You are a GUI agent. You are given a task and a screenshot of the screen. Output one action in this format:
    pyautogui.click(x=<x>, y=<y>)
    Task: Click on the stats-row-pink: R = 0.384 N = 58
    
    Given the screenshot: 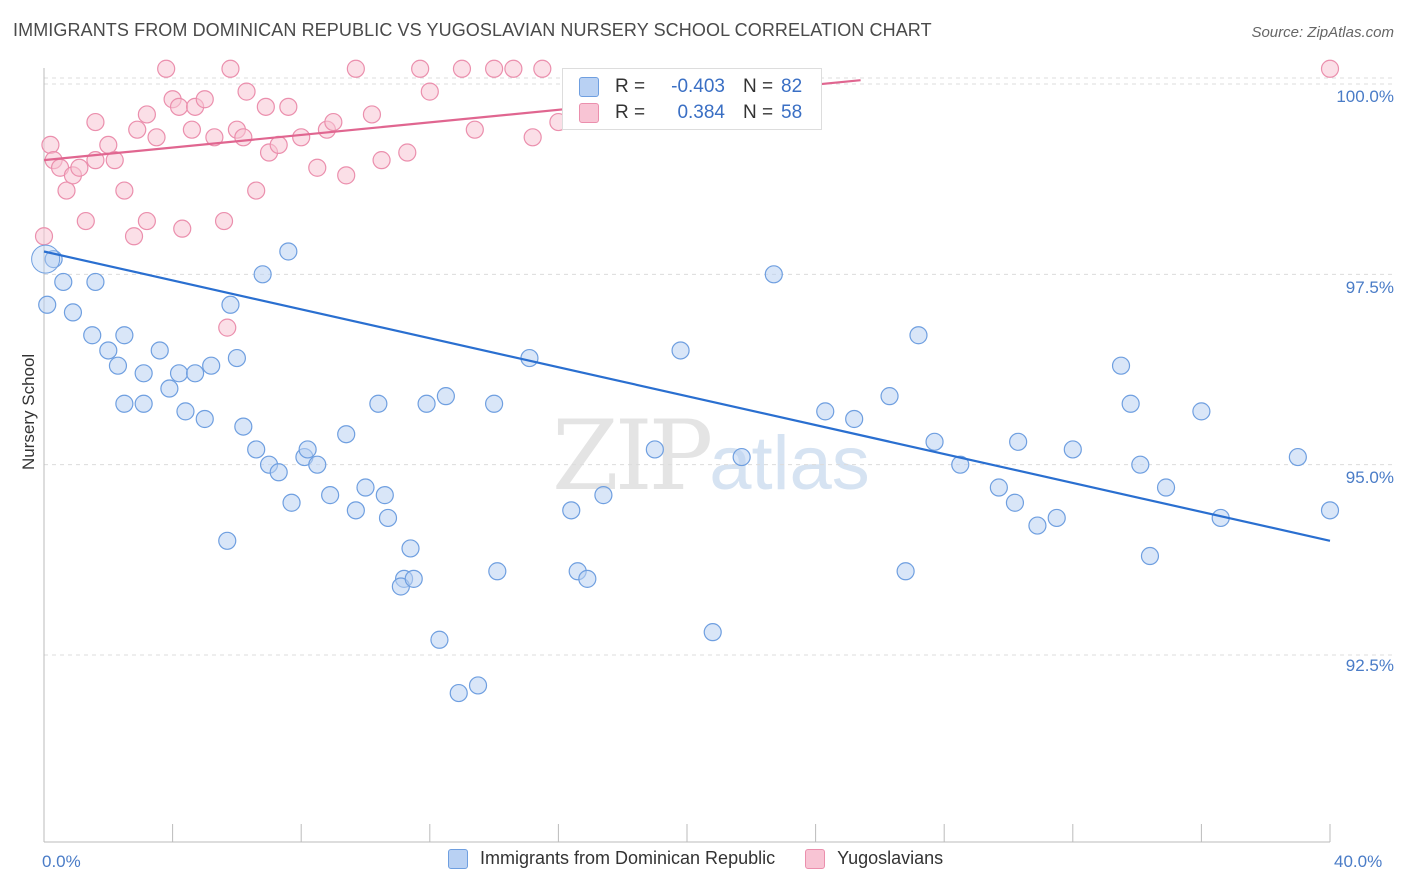 What is the action you would take?
    pyautogui.click(x=690, y=113)
    